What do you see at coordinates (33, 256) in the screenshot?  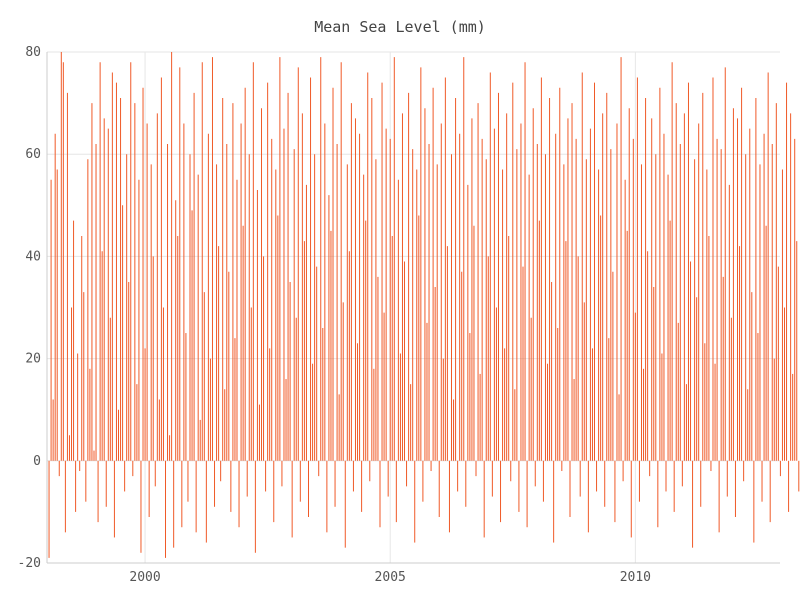 I see `y-tick-label: 40` at bounding box center [33, 256].